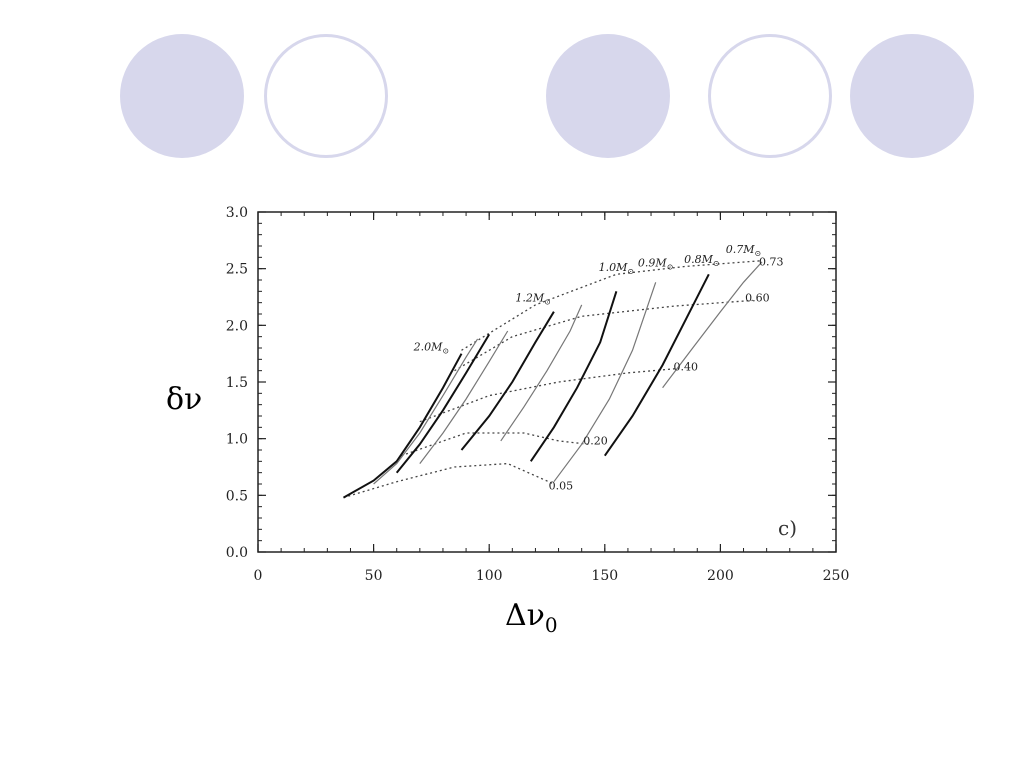  I want to click on y-axis-label: δν, so click(184, 399).